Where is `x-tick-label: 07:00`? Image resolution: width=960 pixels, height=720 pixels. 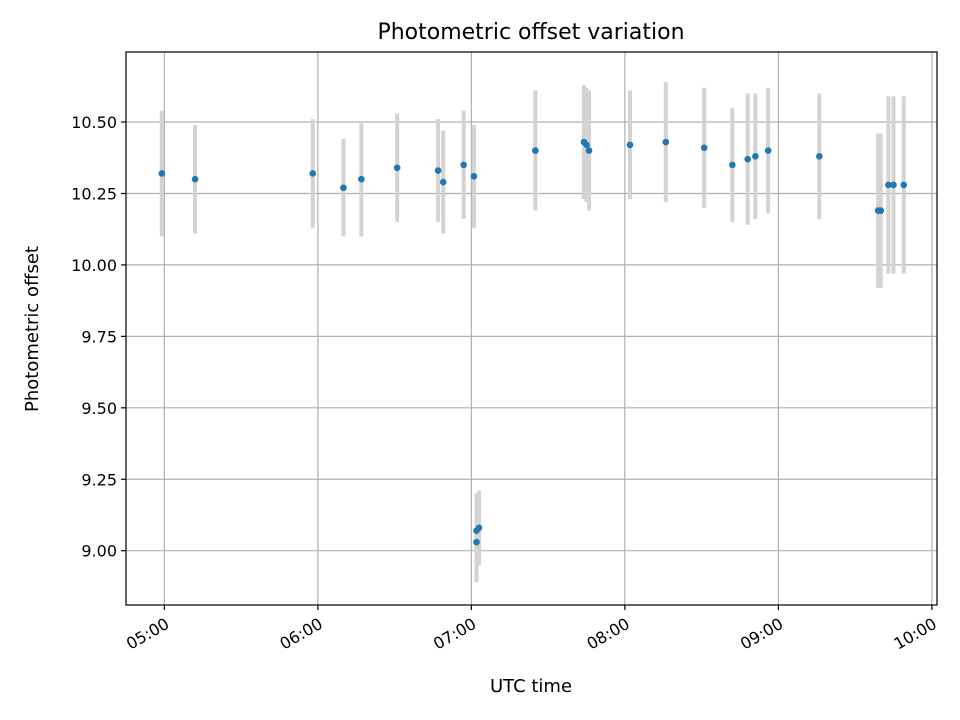 x-tick-label: 07:00 is located at coordinates (454, 634).